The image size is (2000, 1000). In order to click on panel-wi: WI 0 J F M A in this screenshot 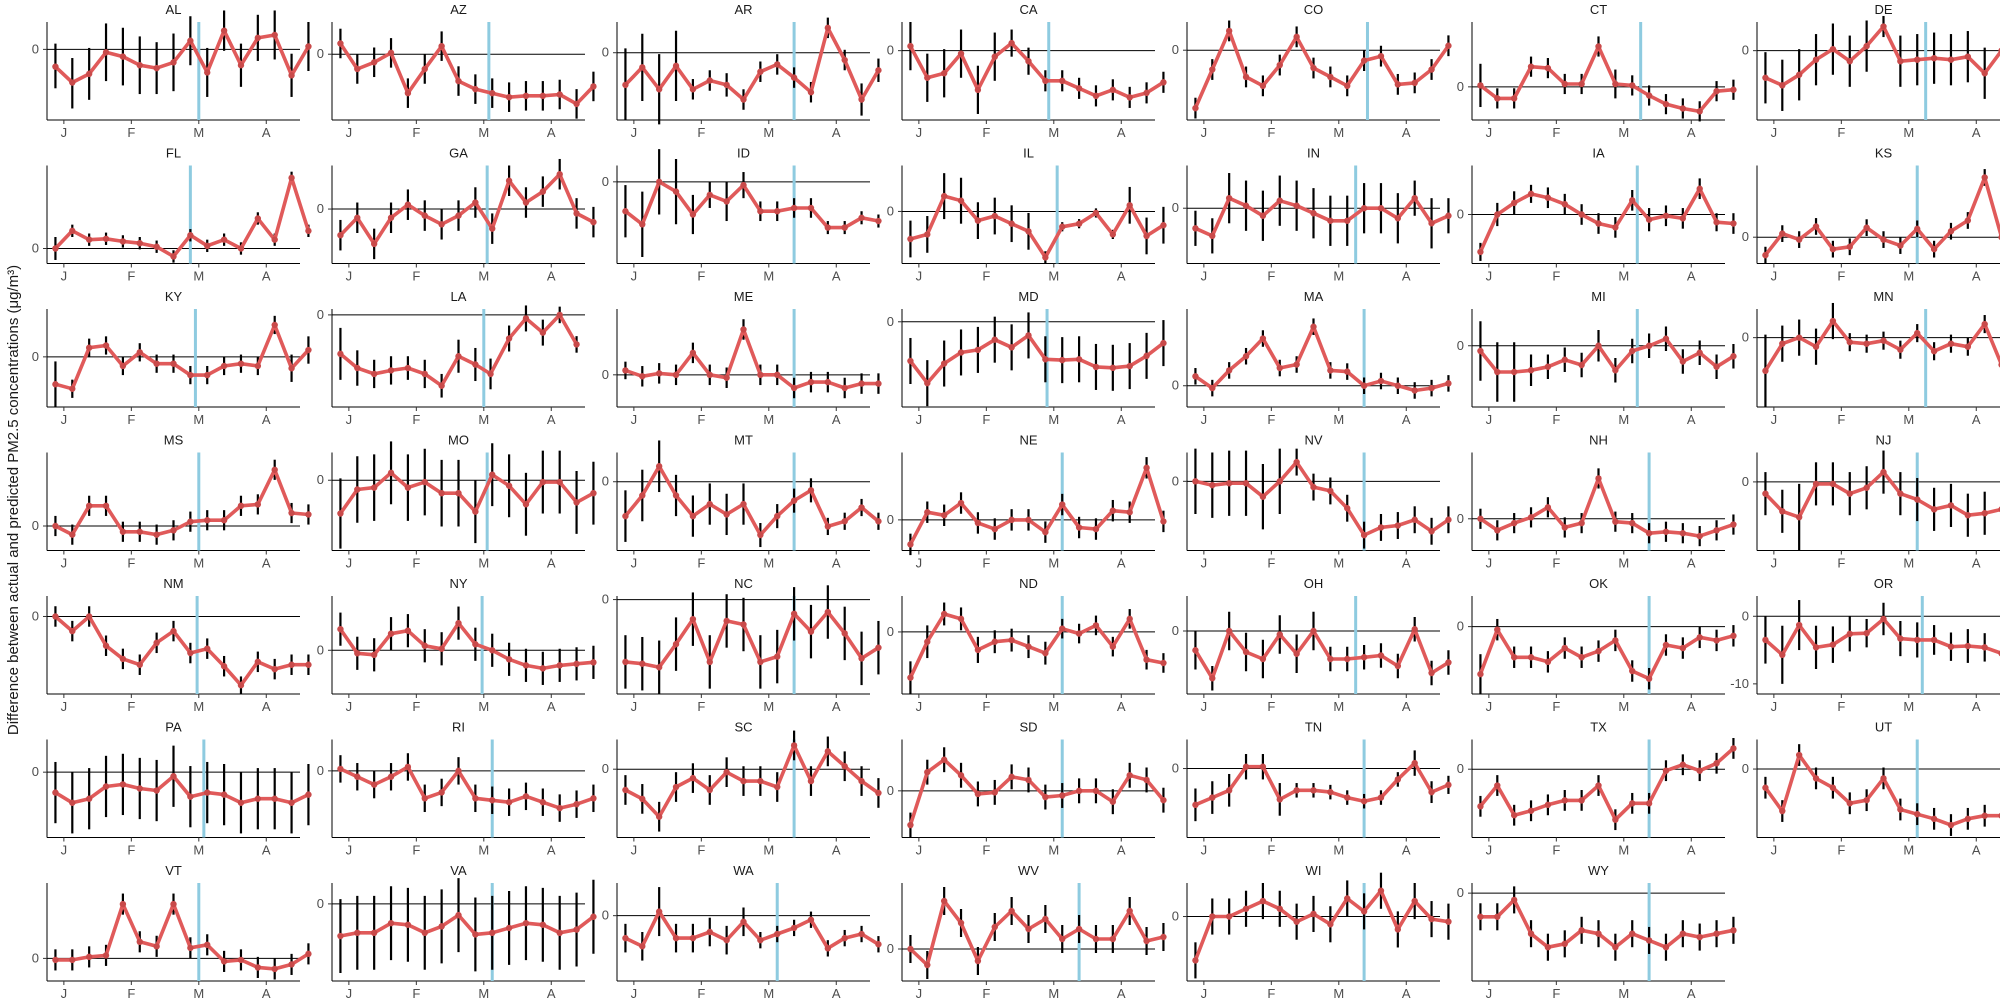, I will do `click(1312, 931)`.